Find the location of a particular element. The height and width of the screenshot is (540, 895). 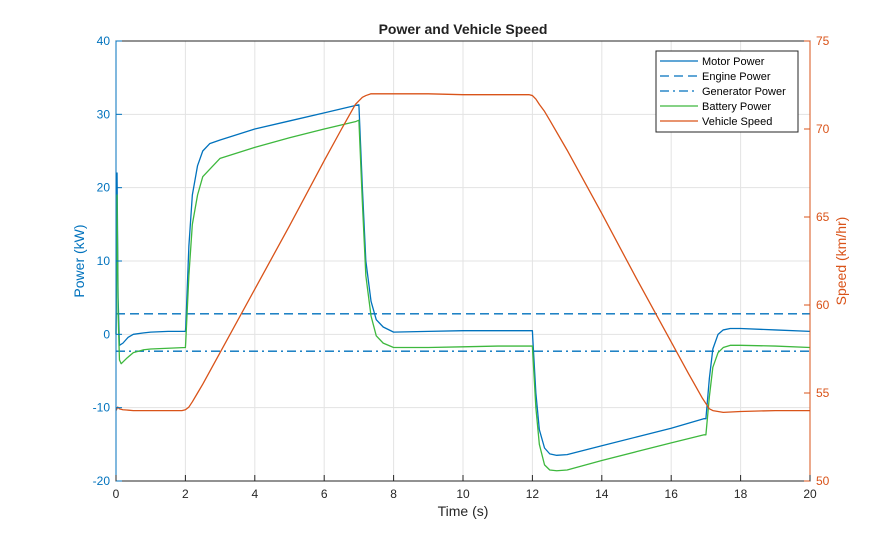

y-left-tick-label: -20 is located at coordinates (102, 481).